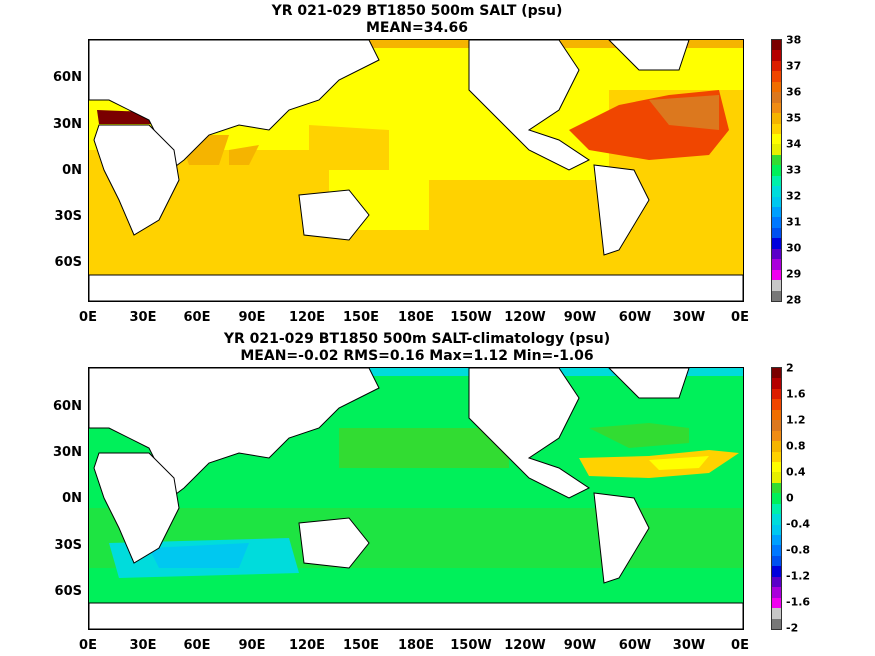 This screenshot has width=875, height=656. I want to click on panel1-lon-label: 30E, so click(143, 317).